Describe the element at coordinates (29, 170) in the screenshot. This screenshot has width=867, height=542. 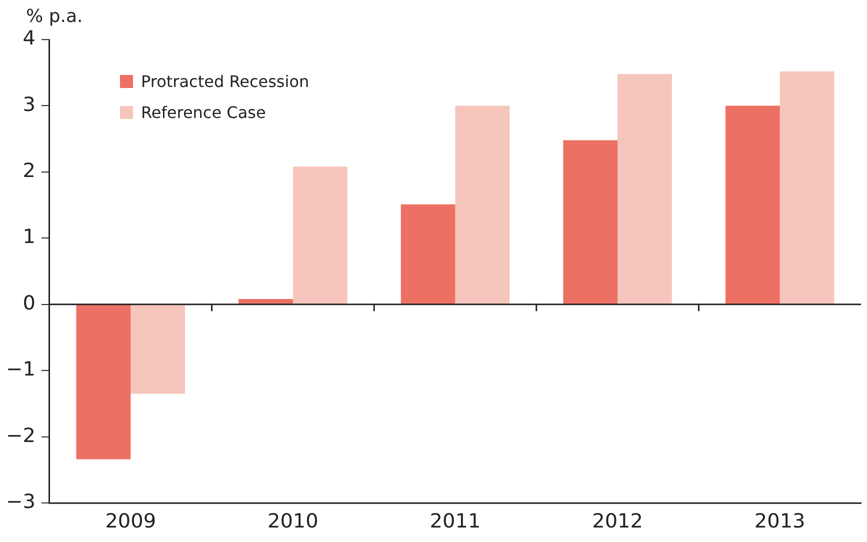
I see `y-tick-label: 2` at that location.